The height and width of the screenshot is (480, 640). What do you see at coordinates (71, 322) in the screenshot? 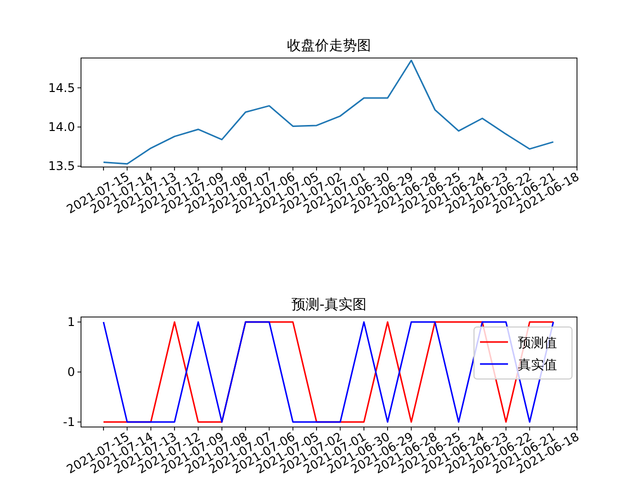
I see `y-tick-label: 1` at bounding box center [71, 322].